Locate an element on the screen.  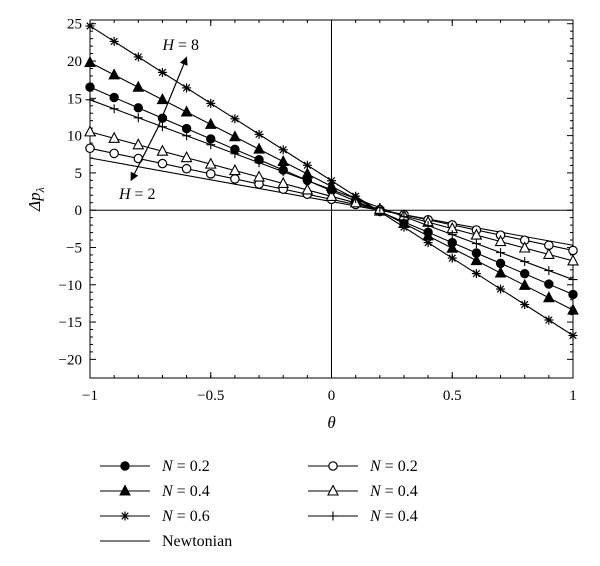
y-tick-label: 25 is located at coordinates (74, 25).